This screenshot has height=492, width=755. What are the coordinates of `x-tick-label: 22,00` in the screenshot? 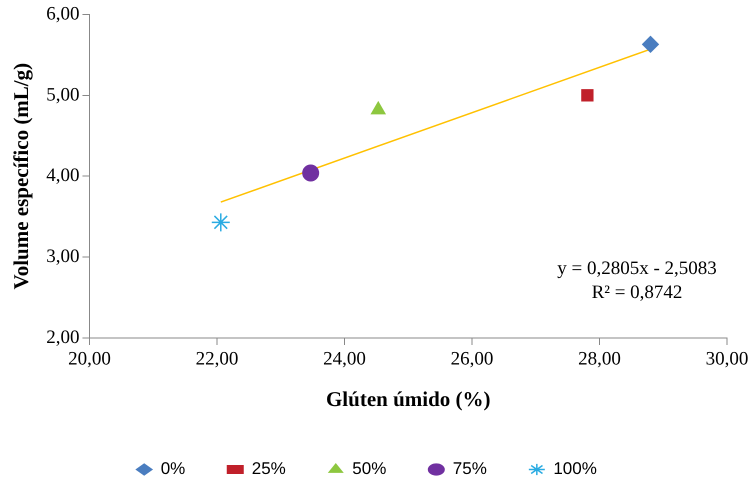 It's located at (217, 359).